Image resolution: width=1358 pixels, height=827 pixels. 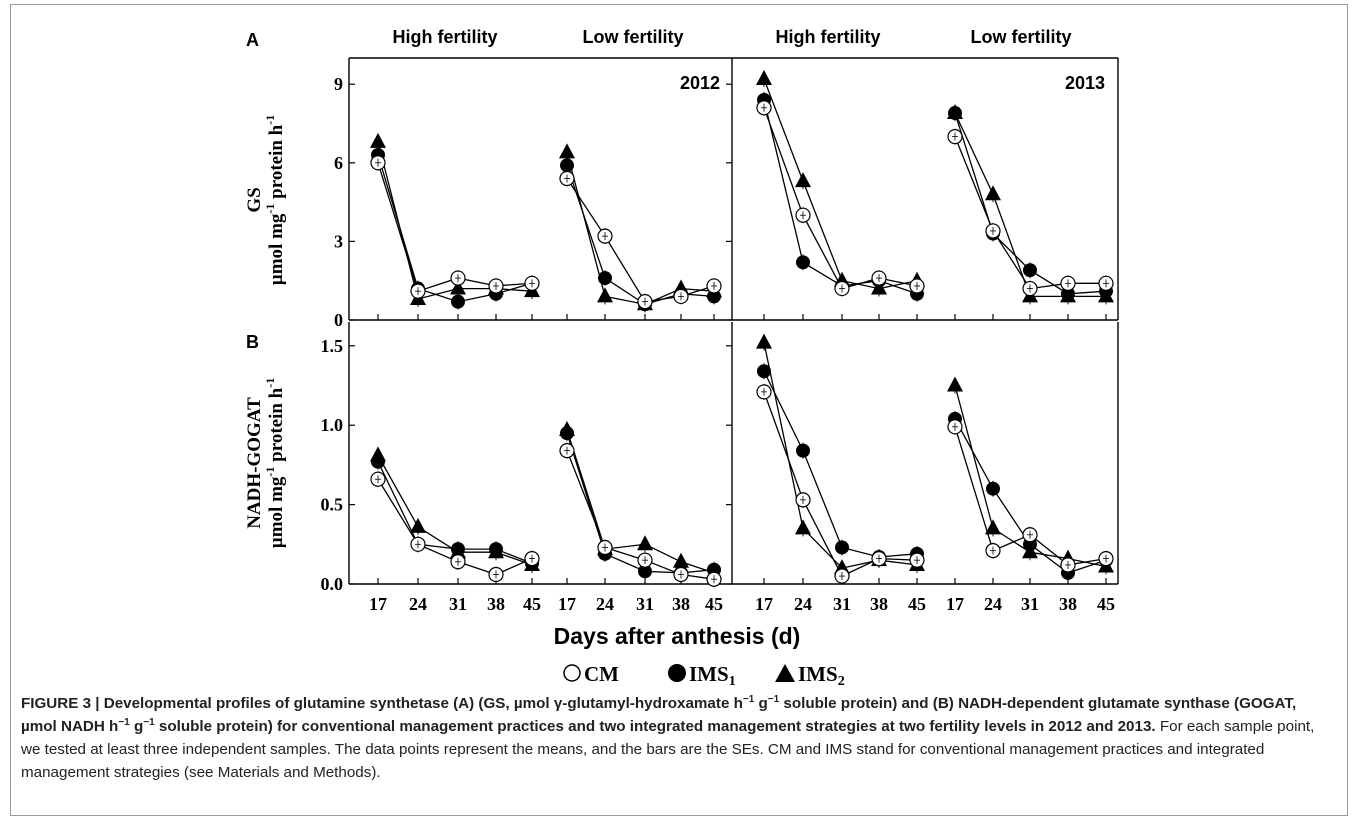 I want to click on y-axis-title-b: NADH-GOGAT µmol mg-1 protein h-1, so click(x=265, y=463).